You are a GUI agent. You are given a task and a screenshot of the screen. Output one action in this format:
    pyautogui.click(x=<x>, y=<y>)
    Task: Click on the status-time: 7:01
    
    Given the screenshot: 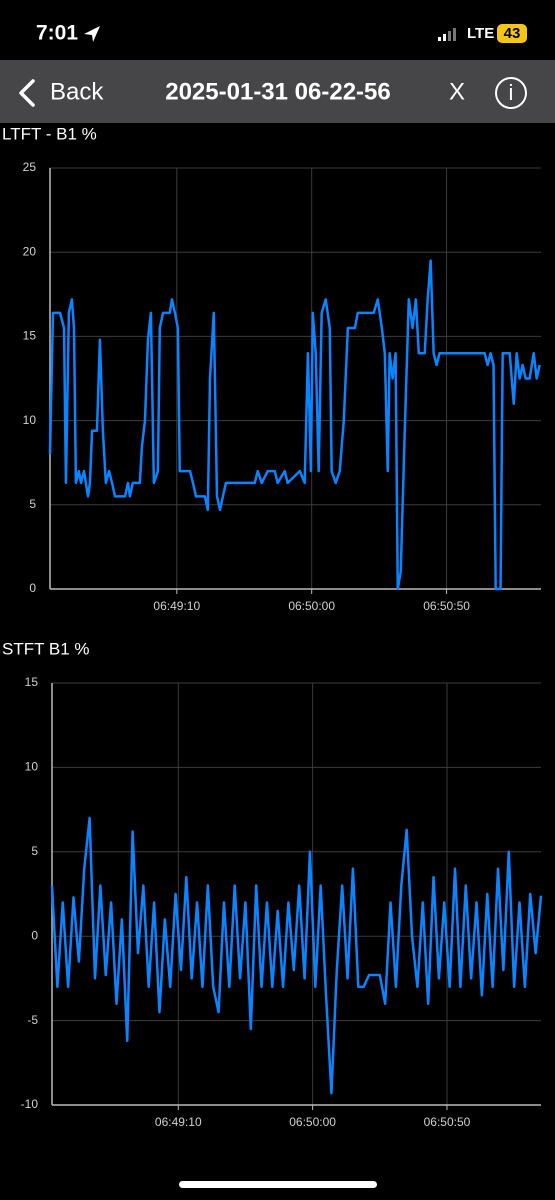 What is the action you would take?
    pyautogui.click(x=57, y=33)
    